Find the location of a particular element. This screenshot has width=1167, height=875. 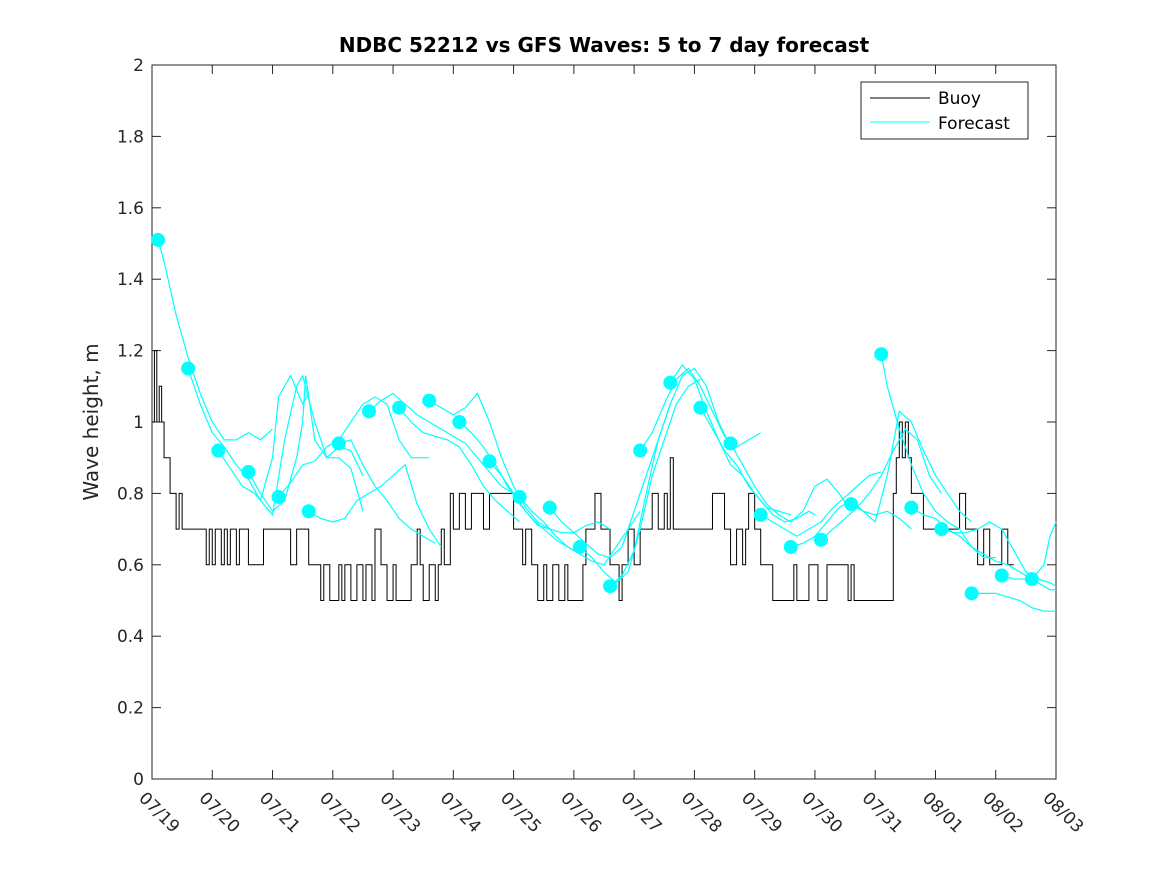

x-tick-label: 07/21 is located at coordinates (279, 812).